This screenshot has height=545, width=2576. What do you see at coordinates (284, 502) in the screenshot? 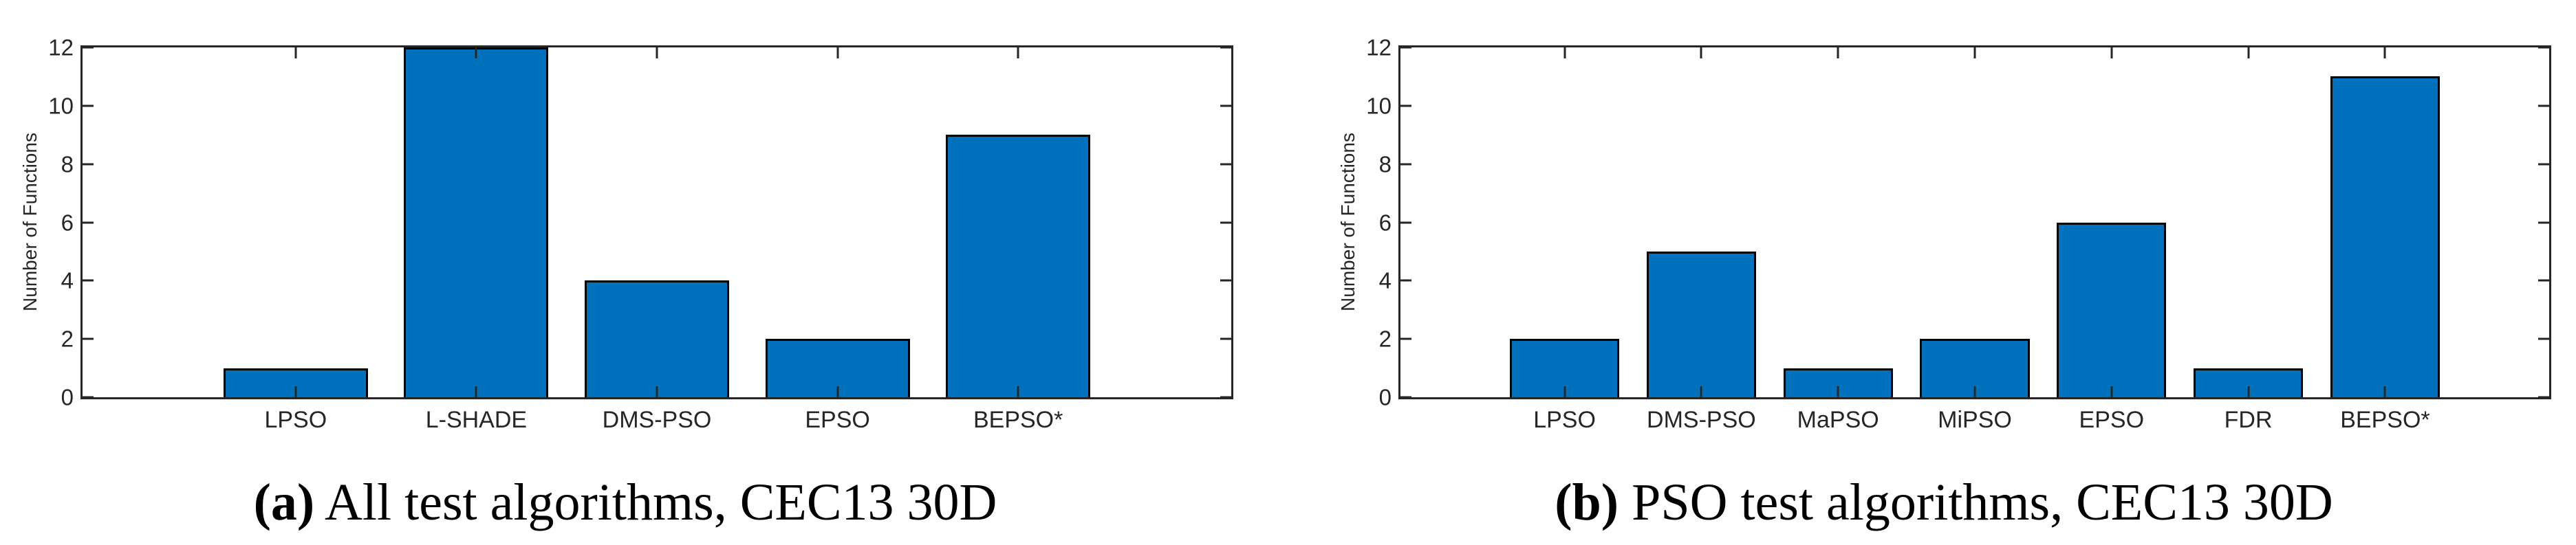
I see `caption-tag: (a)` at bounding box center [284, 502].